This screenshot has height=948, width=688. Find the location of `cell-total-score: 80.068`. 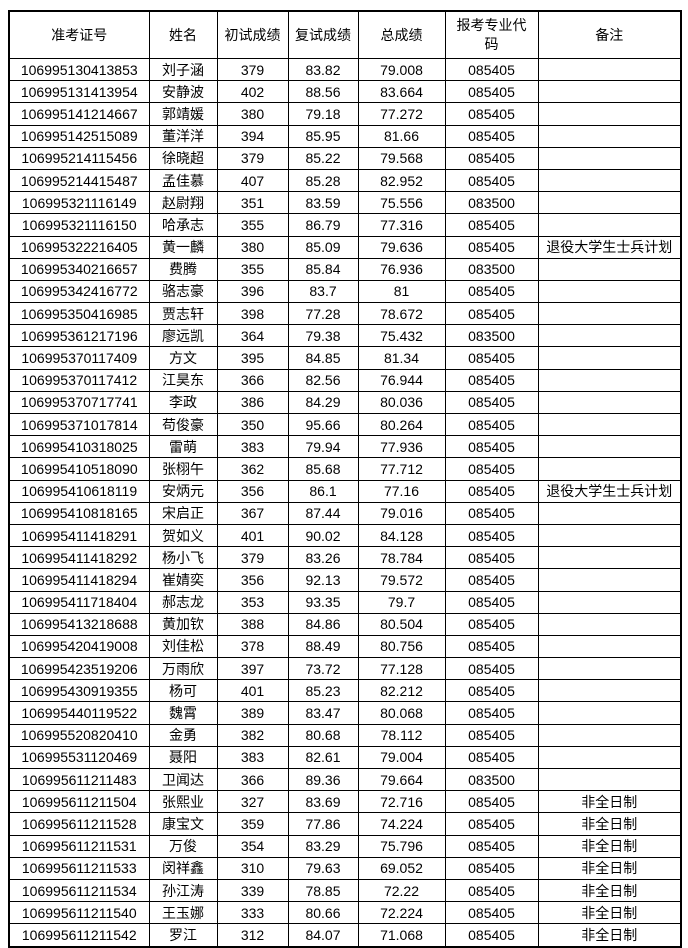

cell-total-score: 80.068 is located at coordinates (401, 713).